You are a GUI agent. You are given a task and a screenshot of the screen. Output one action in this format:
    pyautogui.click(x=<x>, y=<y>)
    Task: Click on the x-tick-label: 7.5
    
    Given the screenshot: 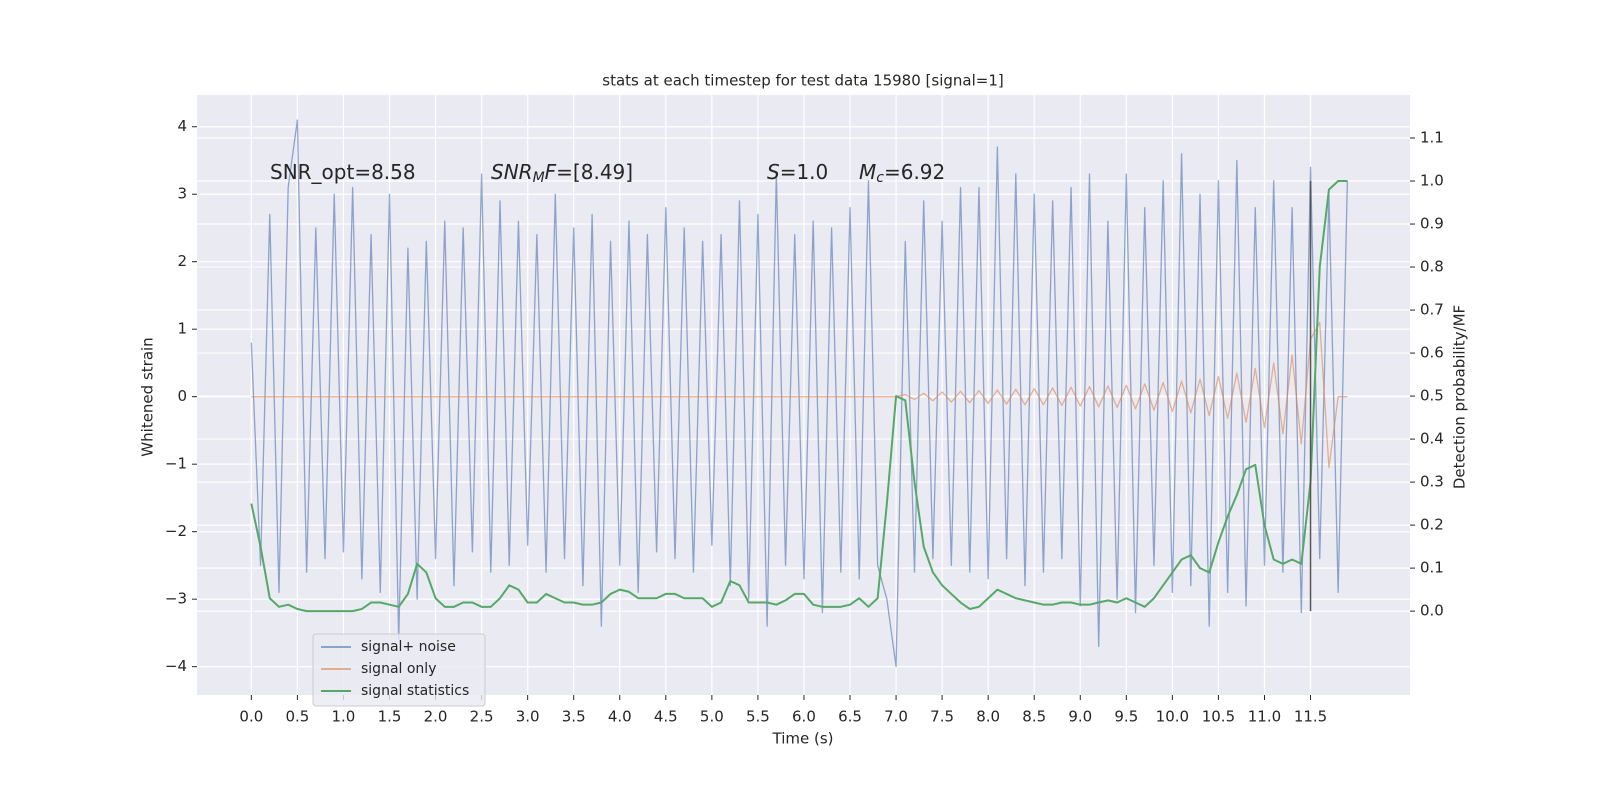 What is the action you would take?
    pyautogui.click(x=942, y=717)
    